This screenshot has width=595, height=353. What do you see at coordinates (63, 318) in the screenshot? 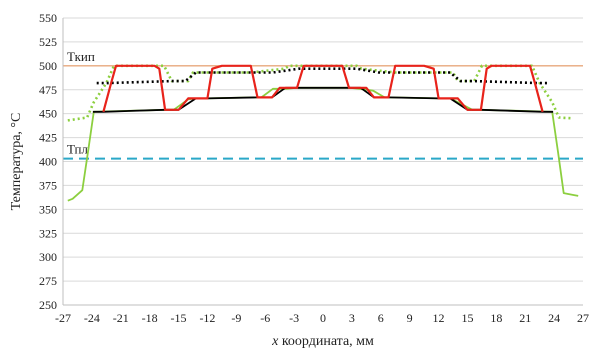
I see `x-tick-label: -27` at bounding box center [63, 318].